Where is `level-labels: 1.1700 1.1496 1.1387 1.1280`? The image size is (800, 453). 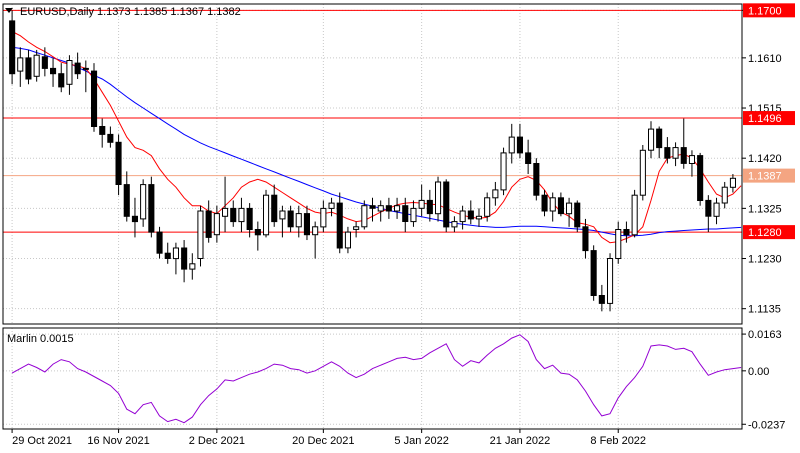 level-labels: 1.1700 1.1496 1.1387 1.1280 is located at coordinates (769, 121).